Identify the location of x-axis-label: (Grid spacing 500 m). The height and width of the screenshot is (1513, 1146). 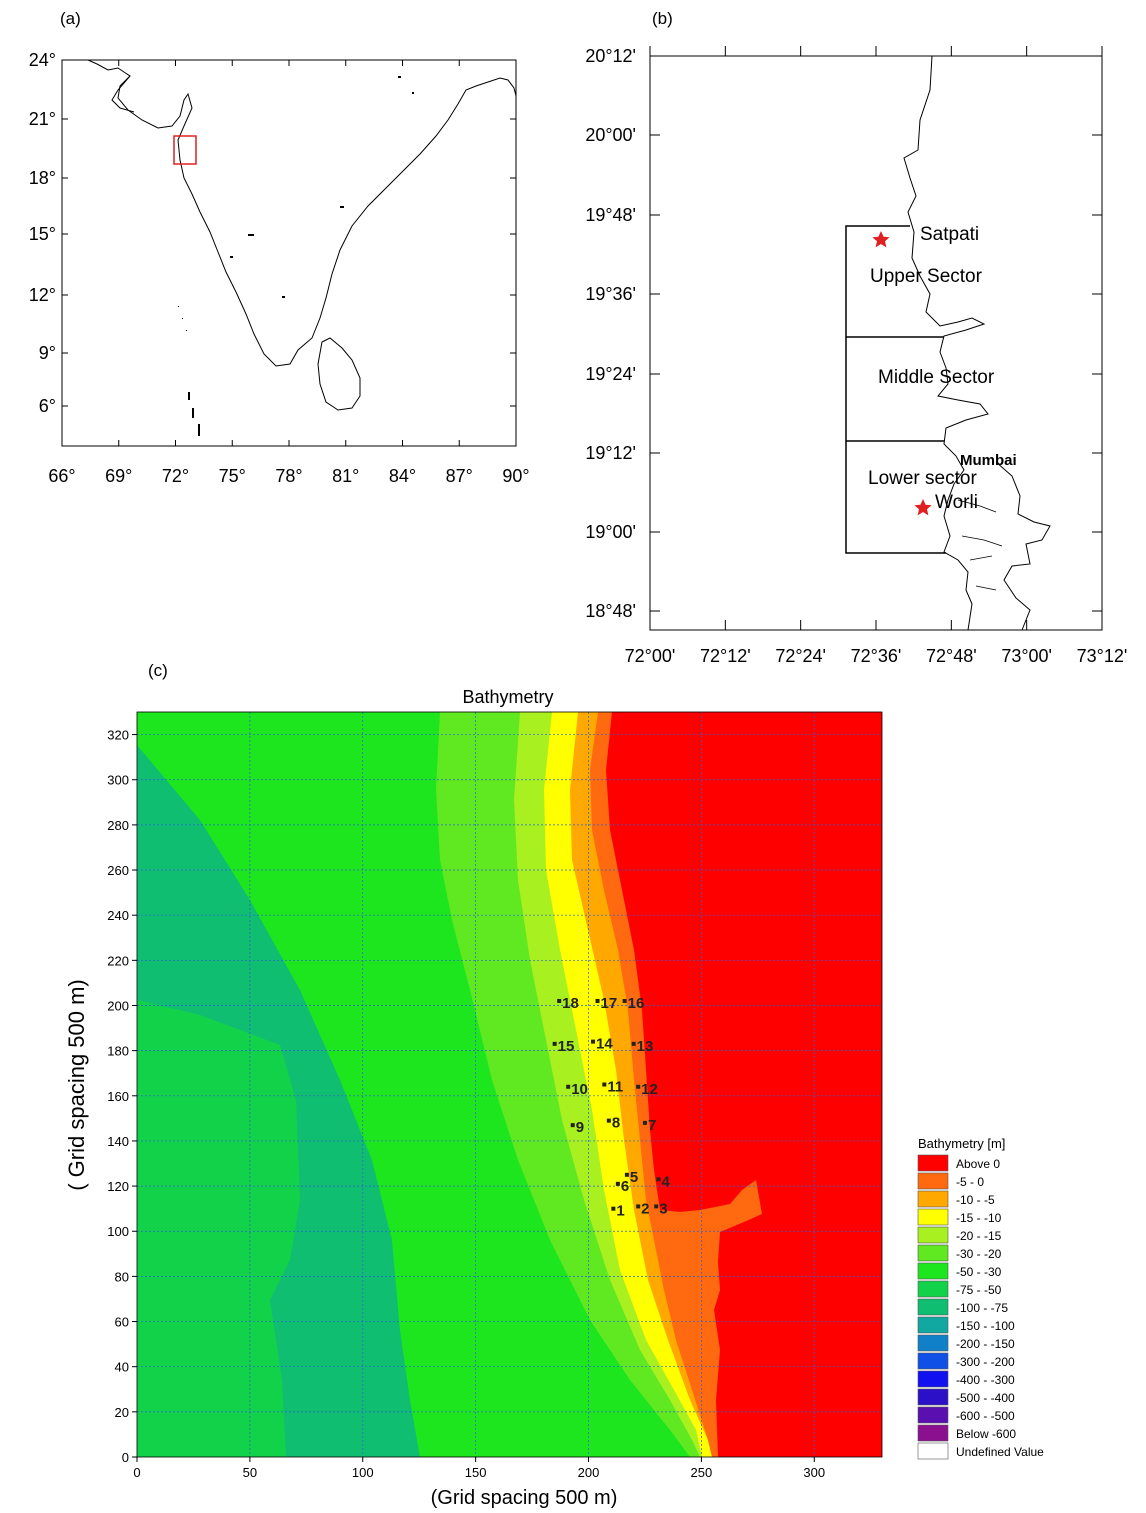
(524, 1498).